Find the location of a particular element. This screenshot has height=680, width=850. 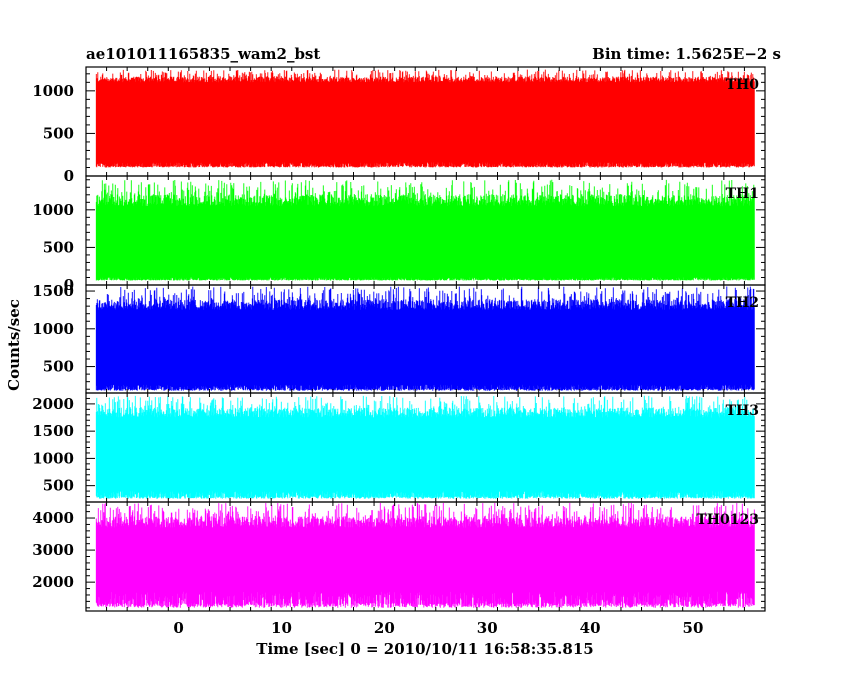

x-tick-label: 40 is located at coordinates (590, 628).